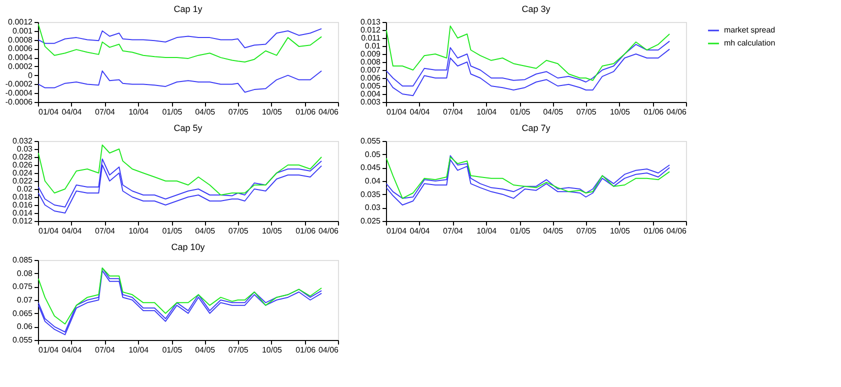  What do you see at coordinates (23, 260) in the screenshot?
I see `y-tick-label: 0.085` at bounding box center [23, 260].